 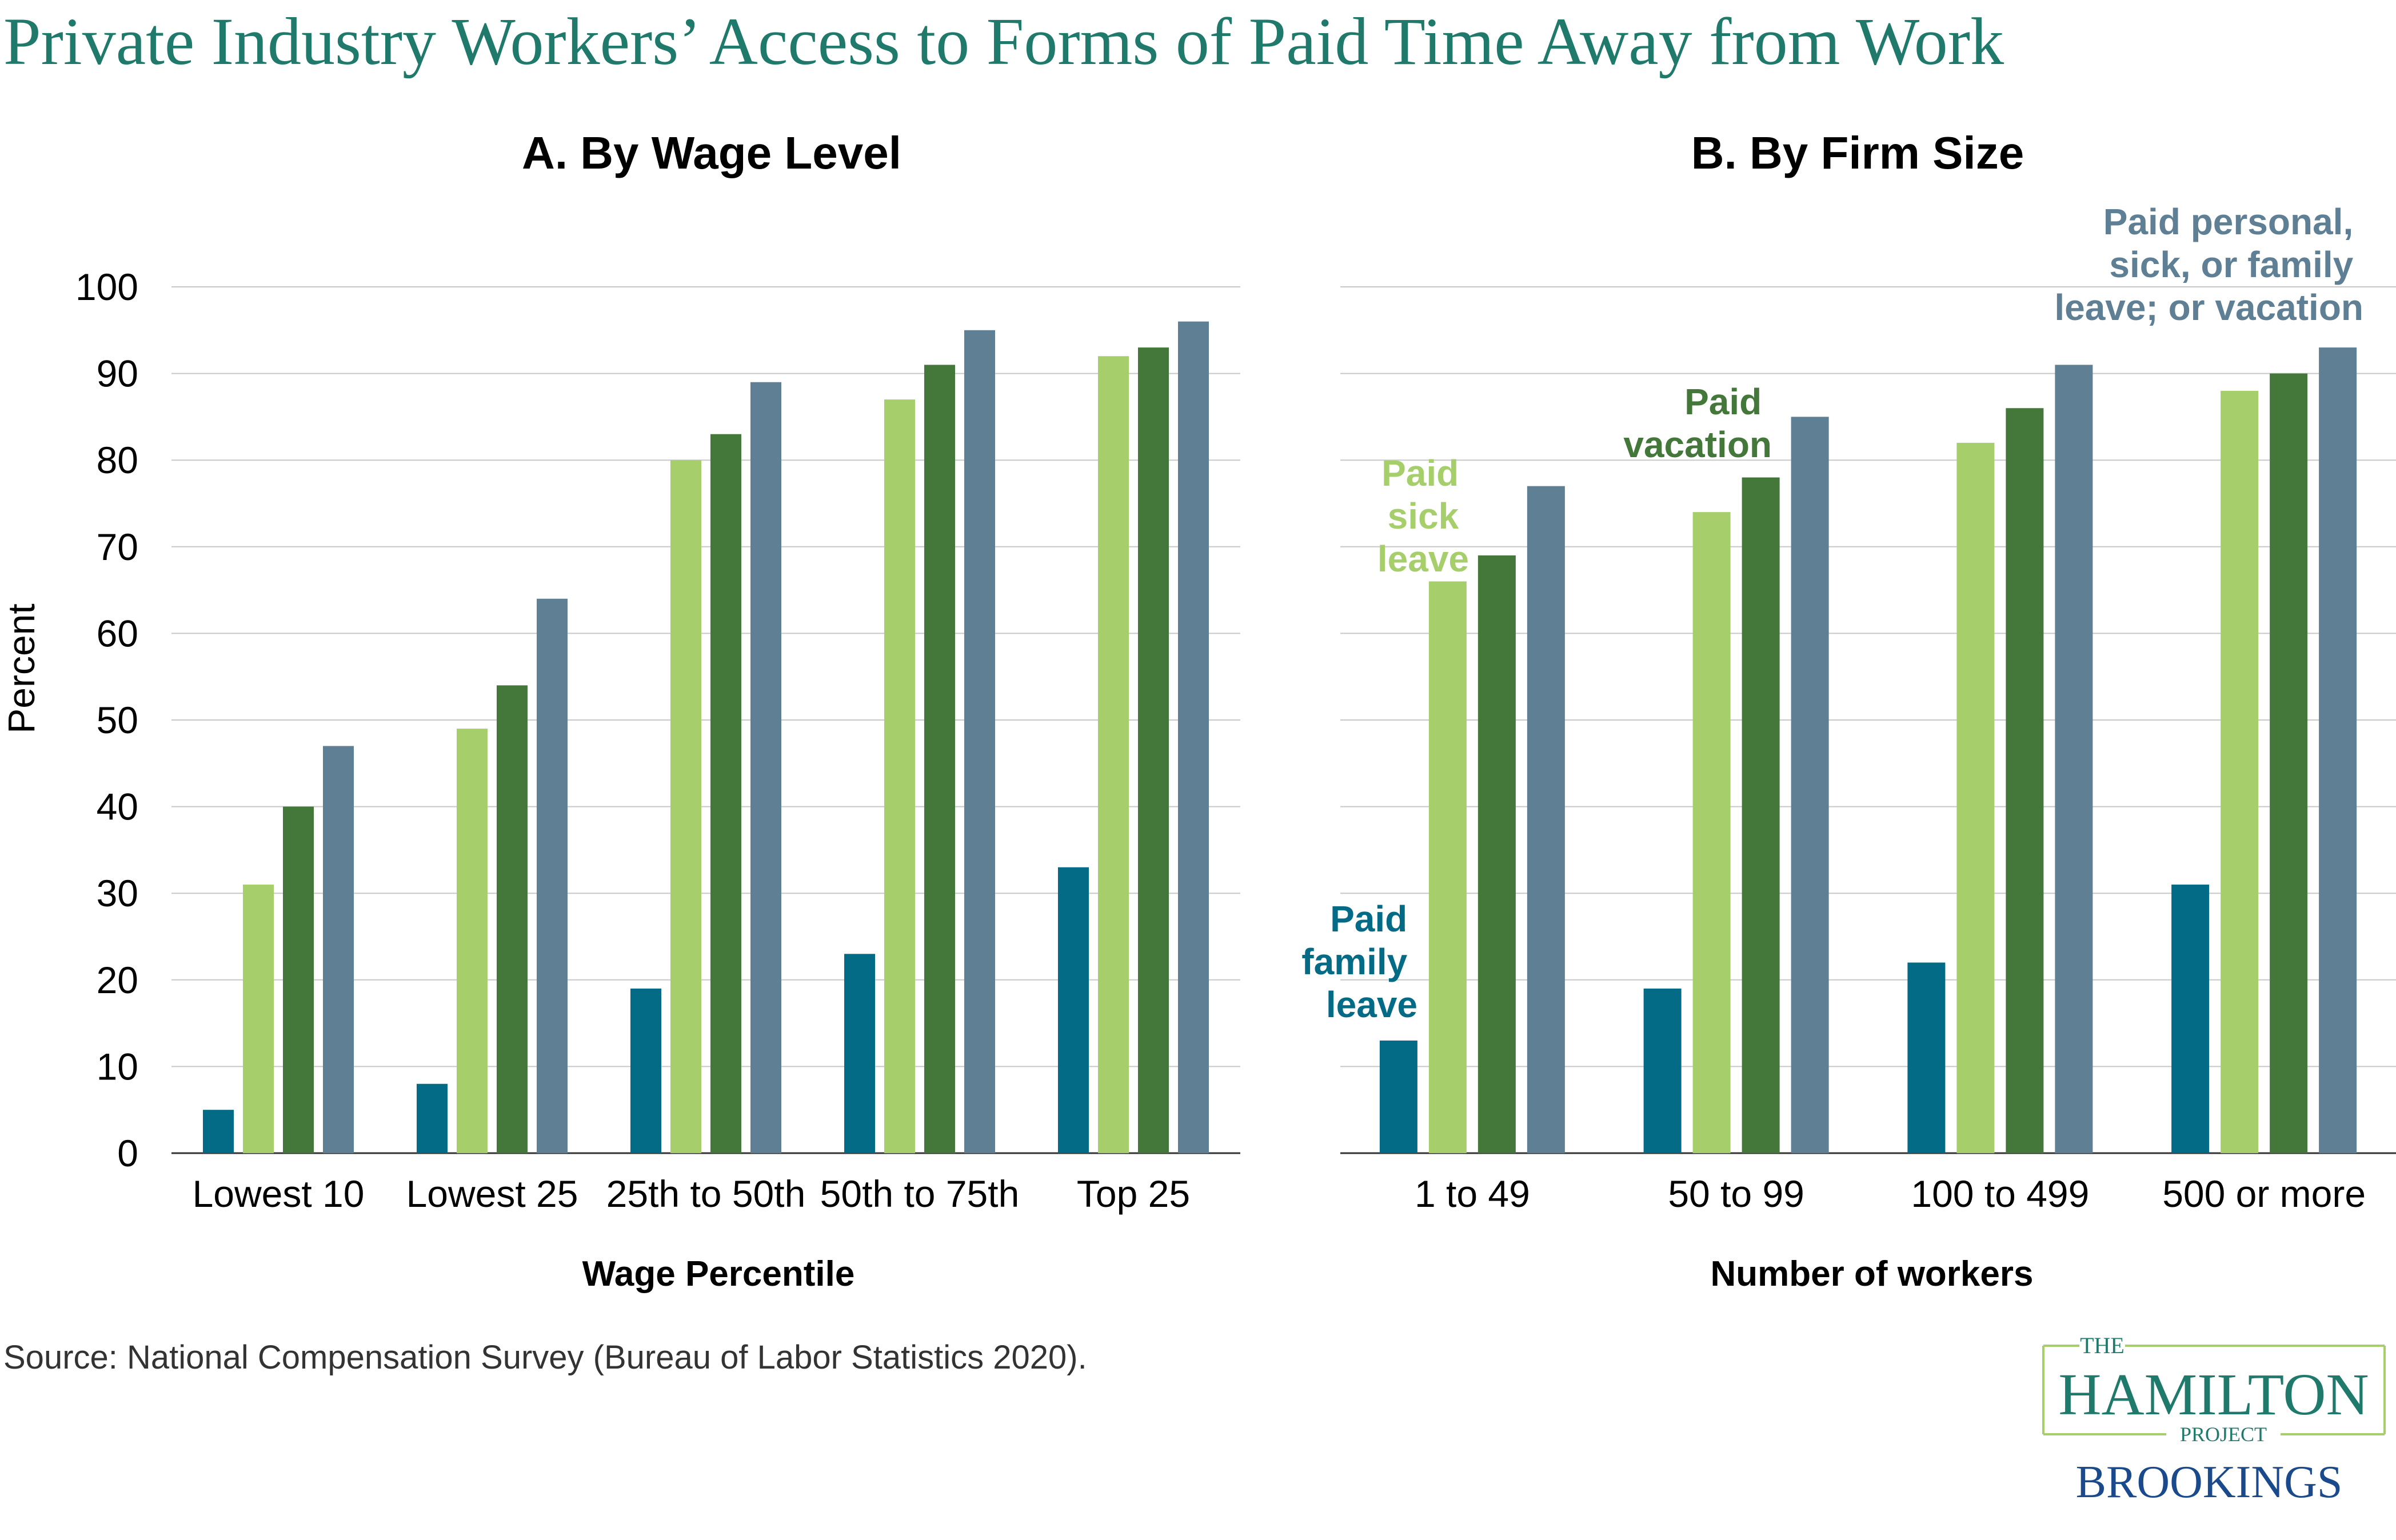 I want to click on panel-a-y-tick-label: 100, so click(x=106, y=287).